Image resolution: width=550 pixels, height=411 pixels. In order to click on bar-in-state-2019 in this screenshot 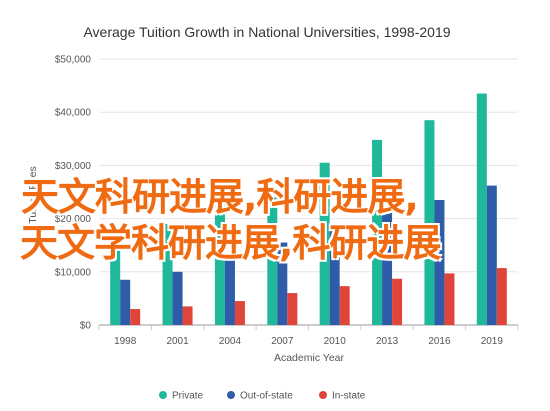, I will do `click(501, 296)`.